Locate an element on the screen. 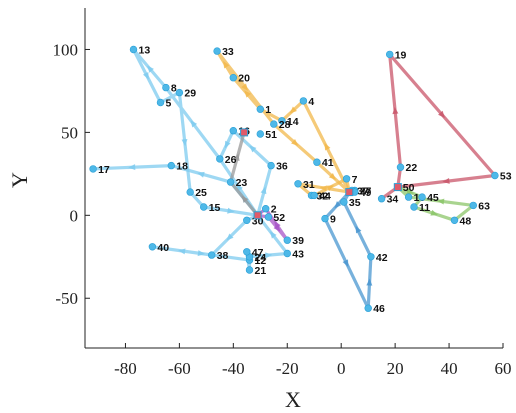 The height and width of the screenshot is (413, 516). node-label-8: 8 is located at coordinates (174, 89).